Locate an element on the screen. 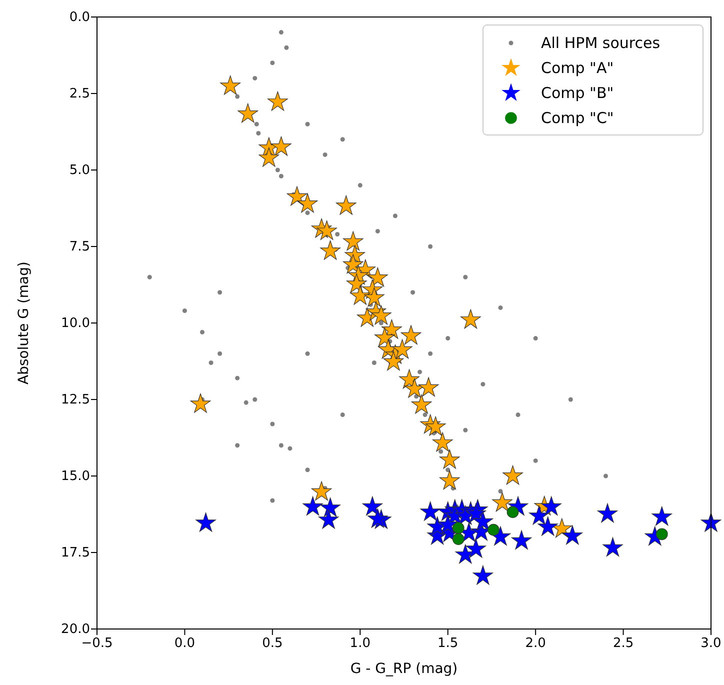 Image resolution: width=724 pixels, height=685 pixels. x-axis-title: G - G_RP (mag) is located at coordinates (404, 669).